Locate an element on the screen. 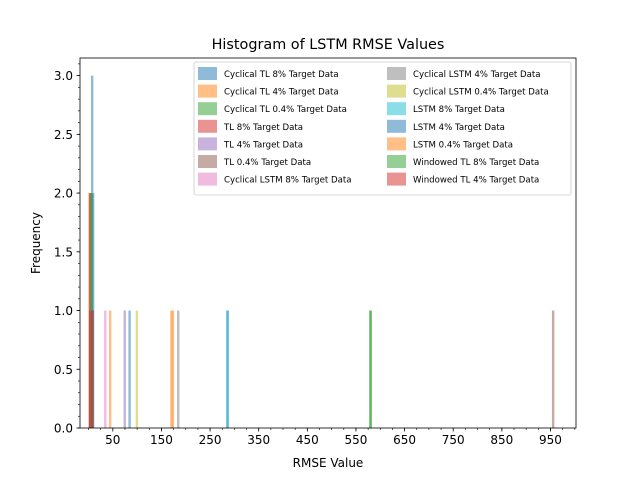 This screenshot has width=640, height=480. x-tick-label: 350 is located at coordinates (258, 440).